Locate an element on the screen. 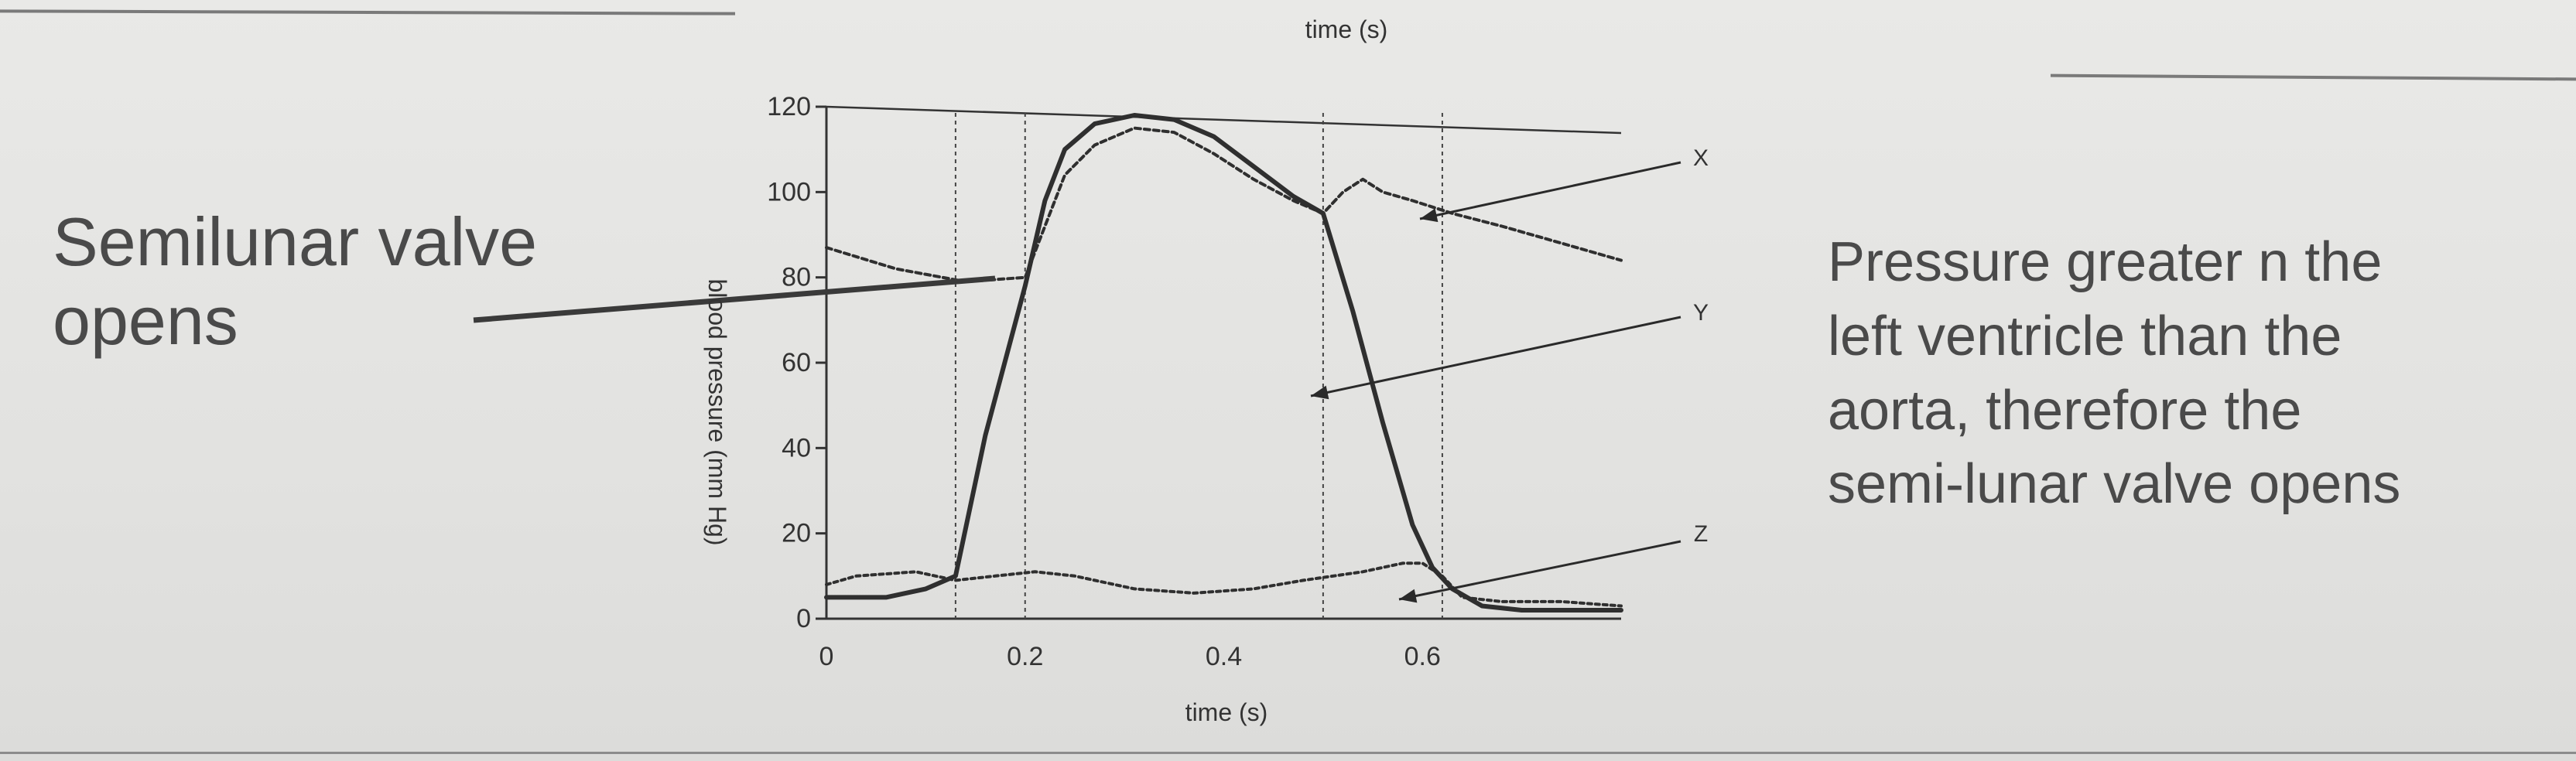 This screenshot has height=761, width=2576. y-tick-label: 40 is located at coordinates (796, 447).